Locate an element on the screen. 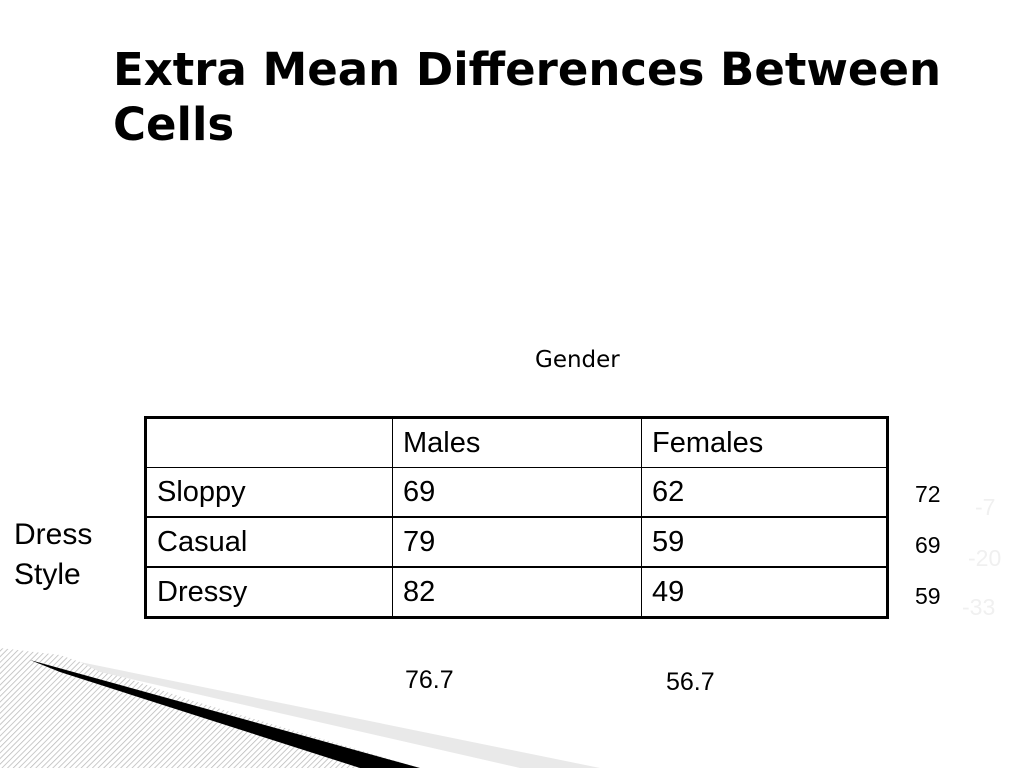  table-row: Dressy 82 49 is located at coordinates (516, 592).